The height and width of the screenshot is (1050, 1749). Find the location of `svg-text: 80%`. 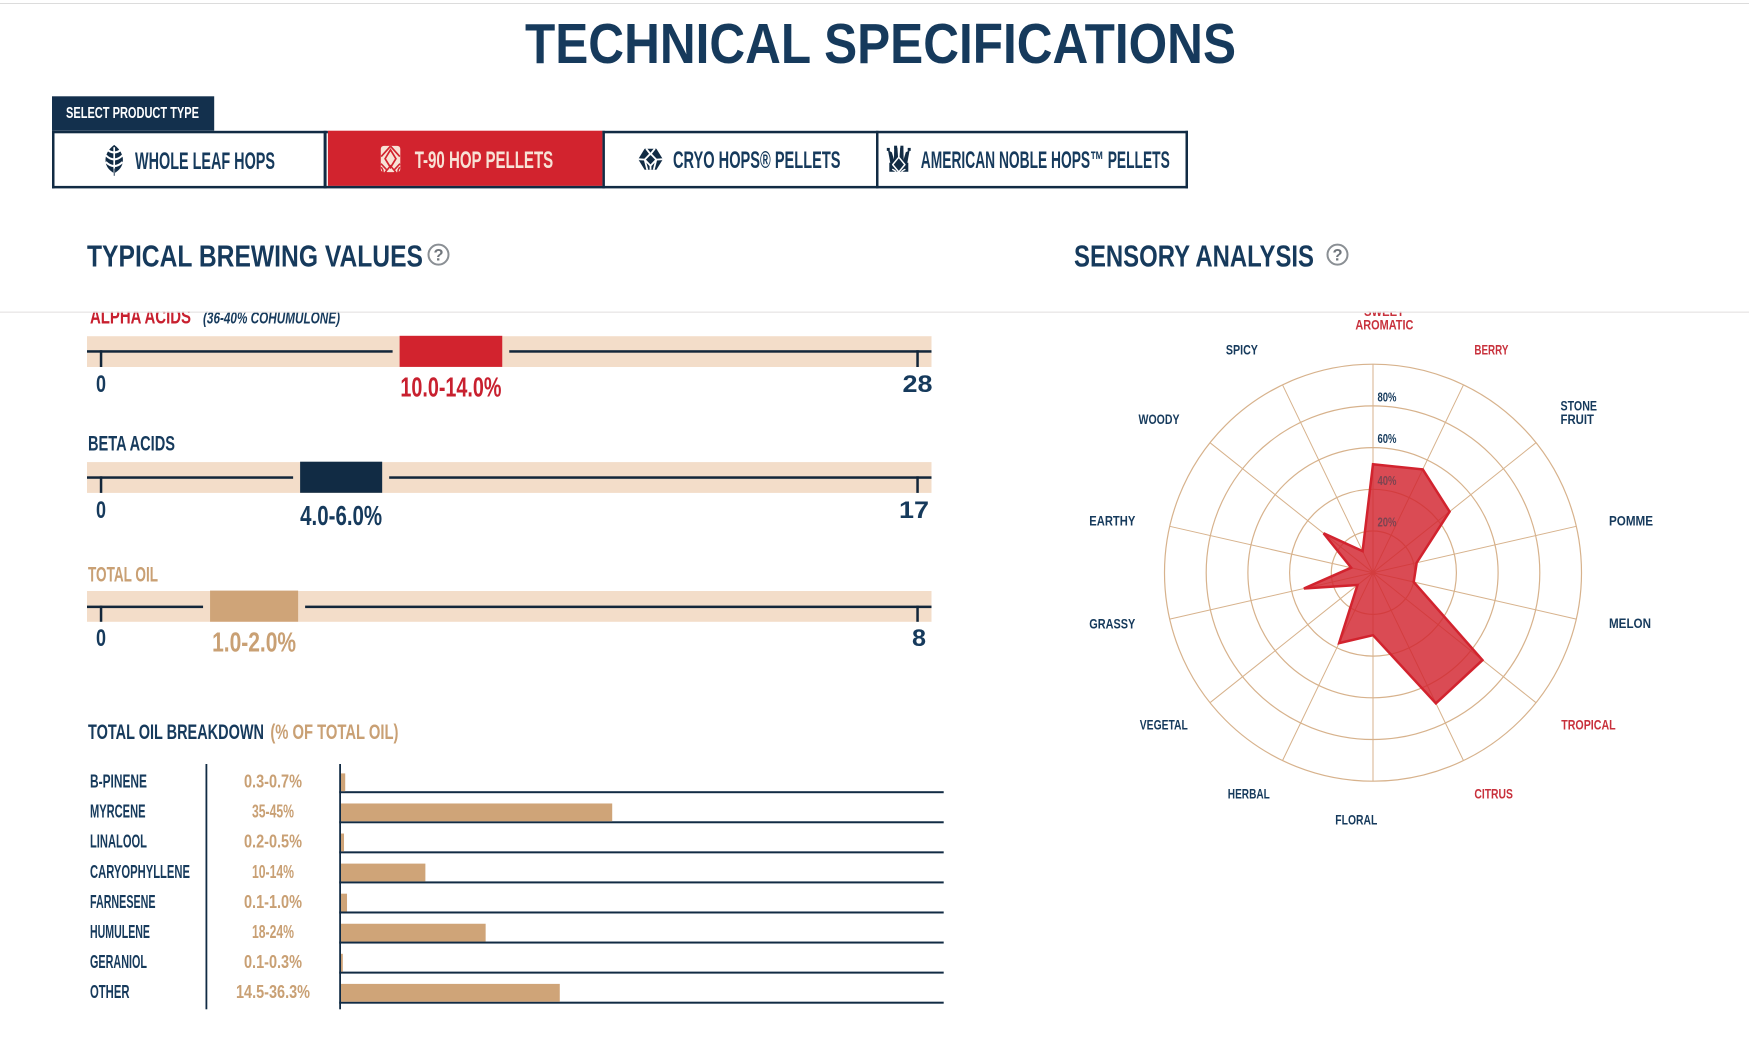

svg-text: 80% is located at coordinates (1387, 396).